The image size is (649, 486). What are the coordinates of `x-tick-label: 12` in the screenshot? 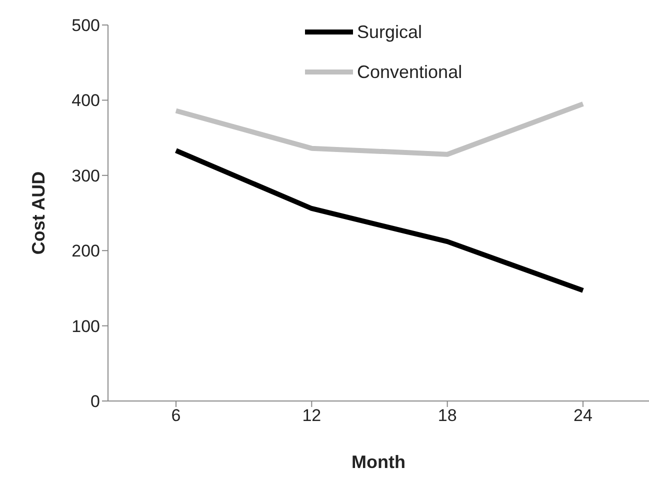 It's located at (312, 416).